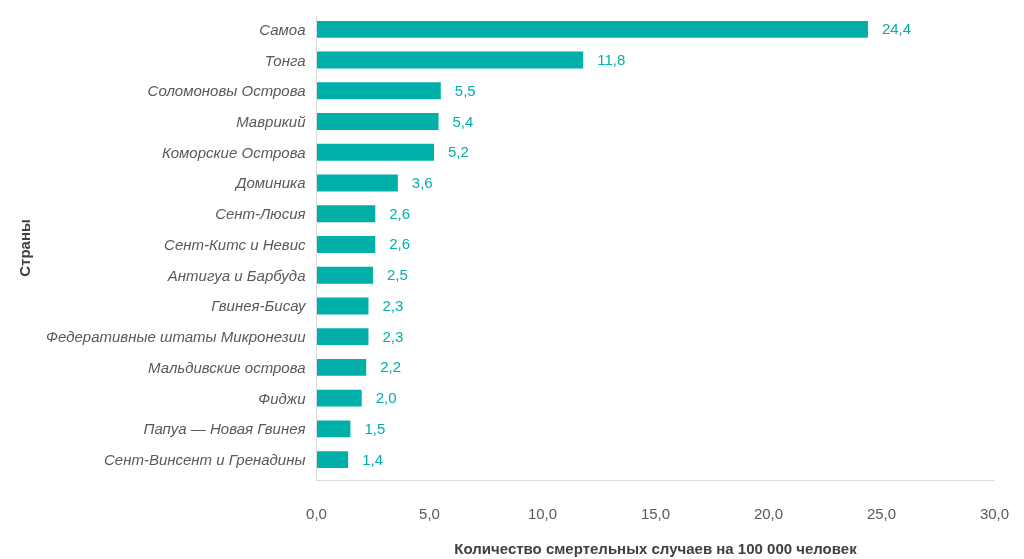 This screenshot has height=559, width=1024. What do you see at coordinates (655, 513) in the screenshot?
I see `x-tick-label: 15,0` at bounding box center [655, 513].